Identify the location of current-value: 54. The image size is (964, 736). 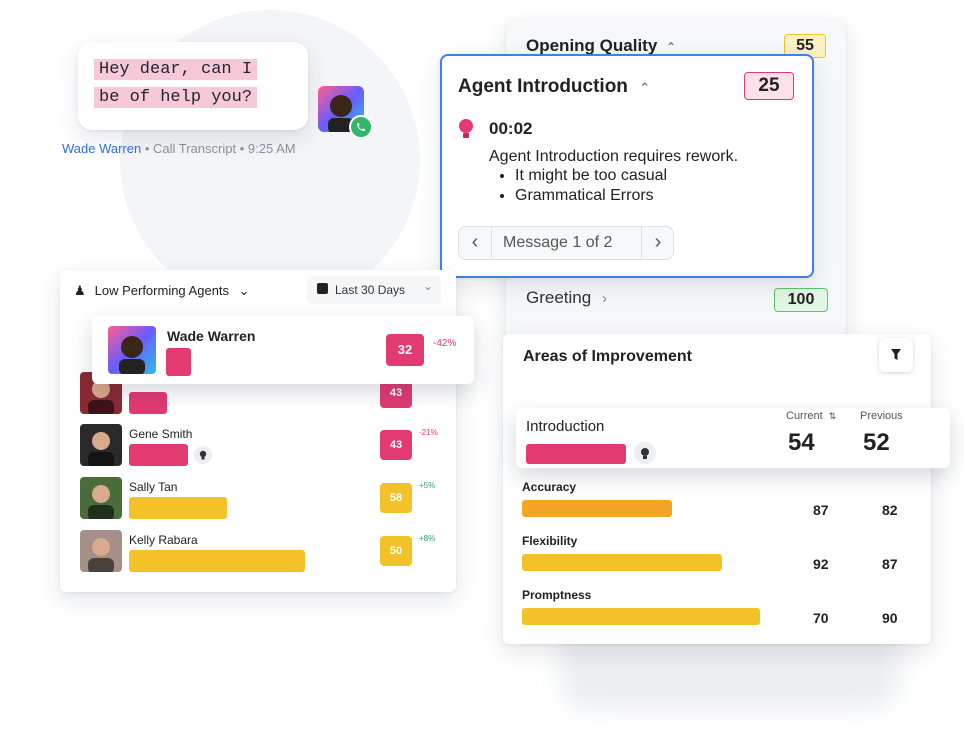
(801, 442).